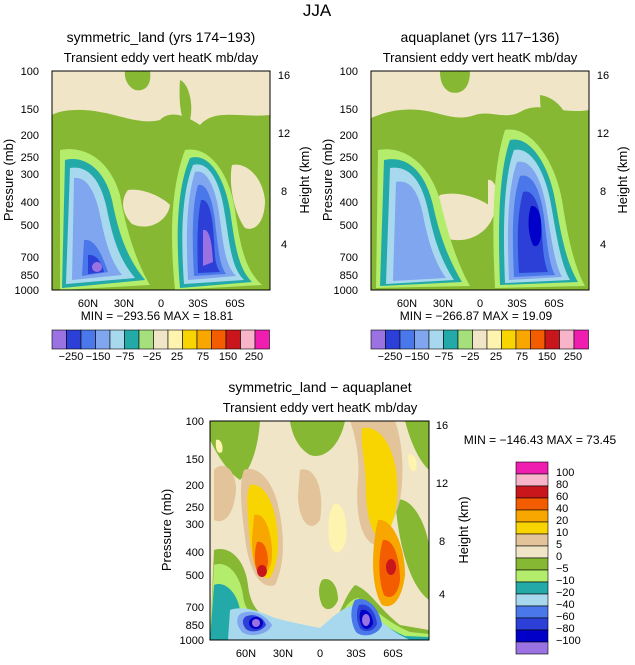  Describe the element at coordinates (562, 533) in the screenshot. I see `colorbar-label: 10` at that location.